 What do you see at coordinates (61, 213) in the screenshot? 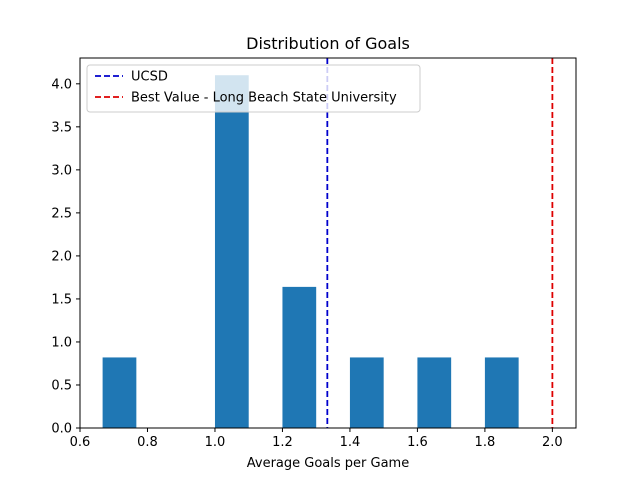
I see `y-tick-label-5: 2.5` at bounding box center [61, 213].